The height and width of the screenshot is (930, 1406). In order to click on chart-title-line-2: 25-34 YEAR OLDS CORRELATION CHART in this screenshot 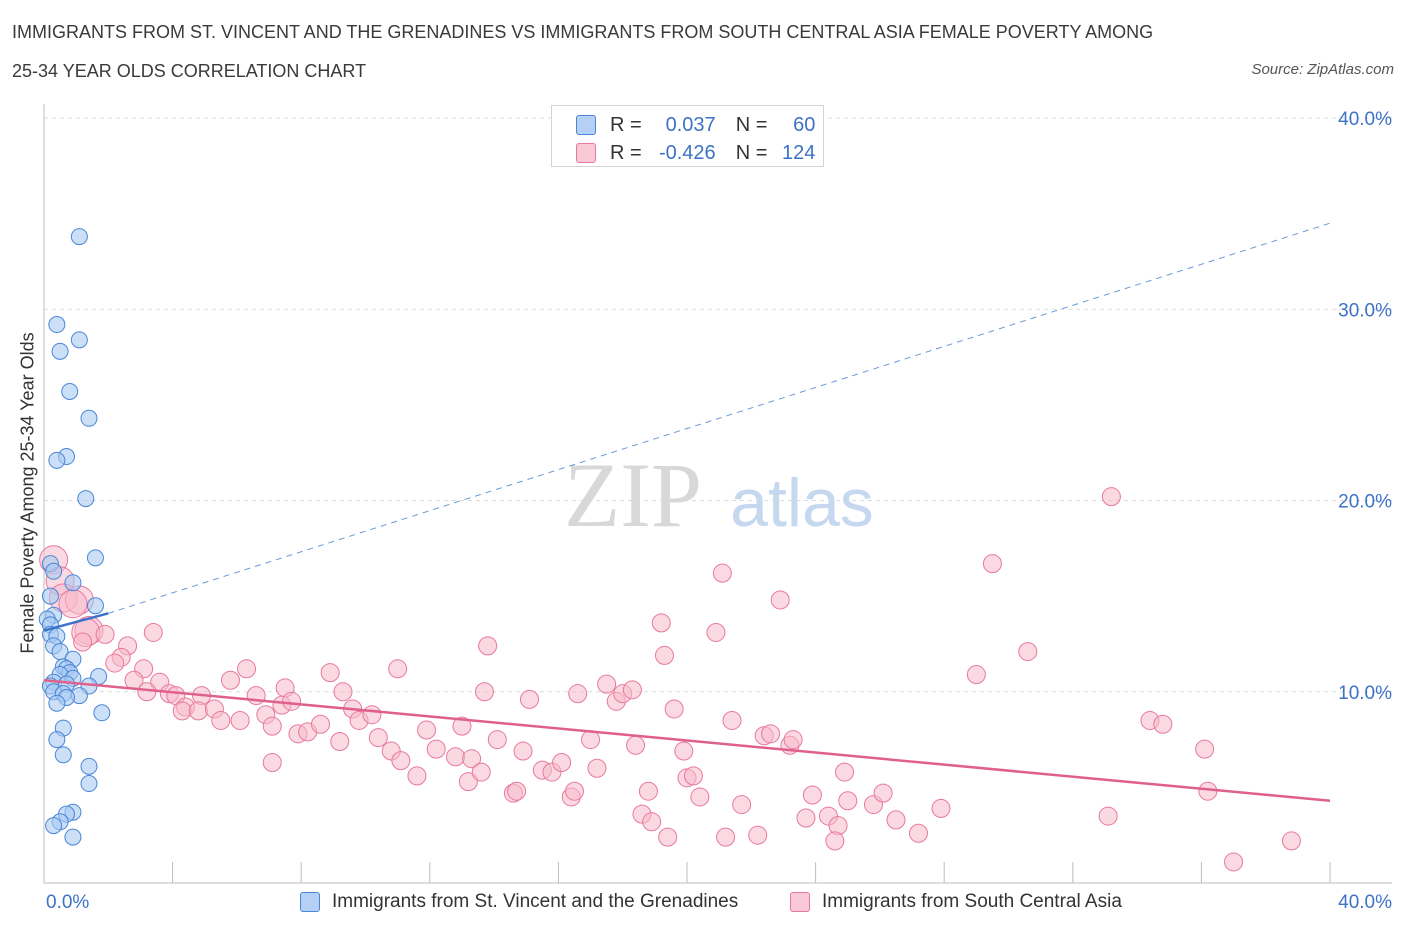, I will do `click(189, 71)`.